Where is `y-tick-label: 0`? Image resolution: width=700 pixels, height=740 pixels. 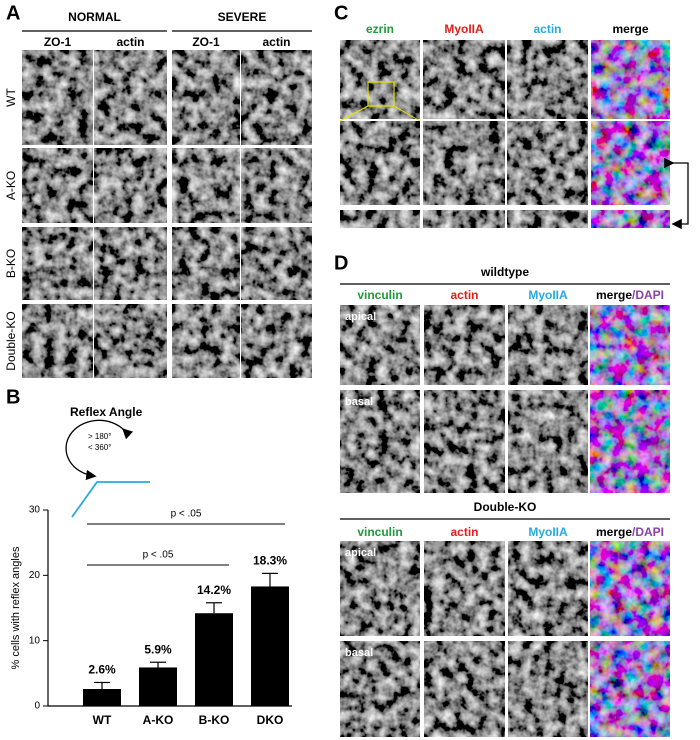
y-tick-label: 0 is located at coordinates (37, 706).